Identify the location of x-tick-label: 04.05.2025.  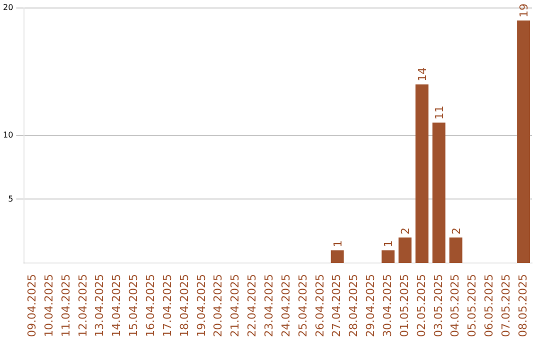
(455, 306).